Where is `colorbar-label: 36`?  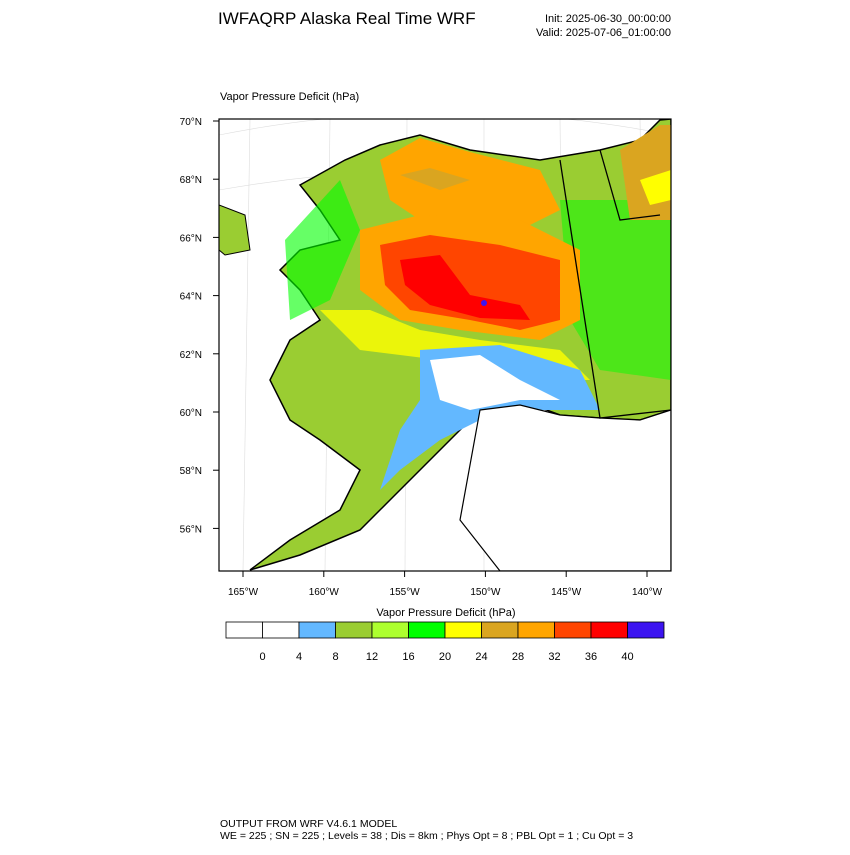 colorbar-label: 36 is located at coordinates (591, 657).